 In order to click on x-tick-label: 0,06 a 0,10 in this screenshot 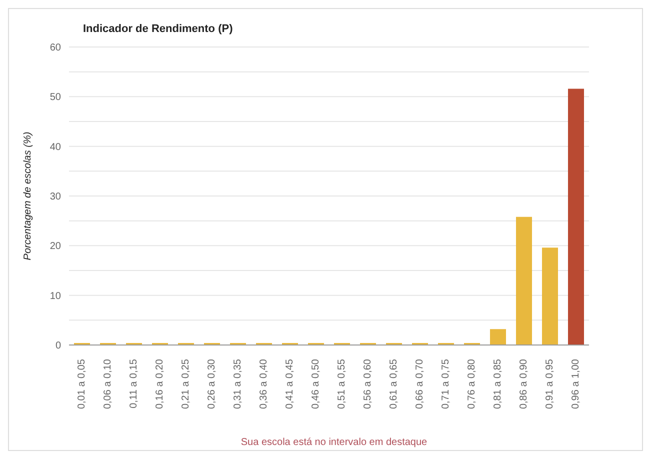, I will do `click(108, 384)`.